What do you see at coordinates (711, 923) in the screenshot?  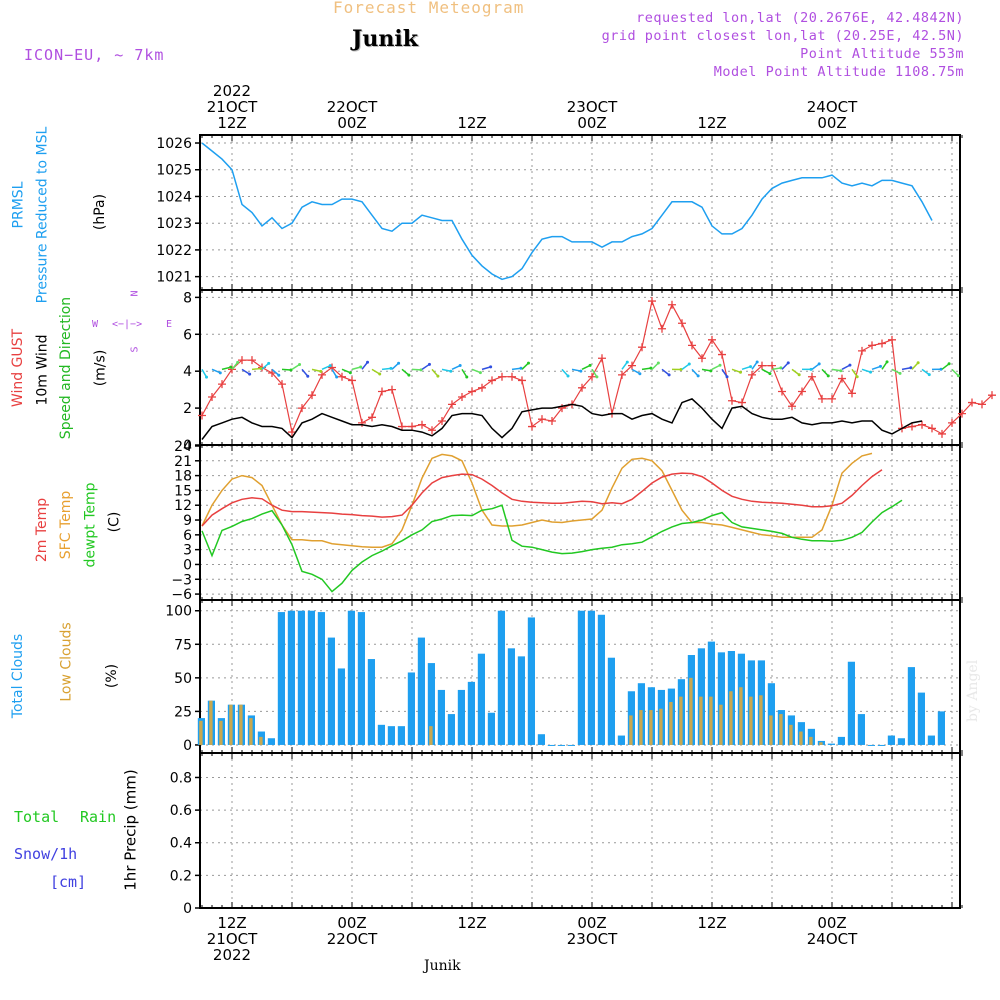 I see `bottom-time-label: 12Z` at bounding box center [711, 923].